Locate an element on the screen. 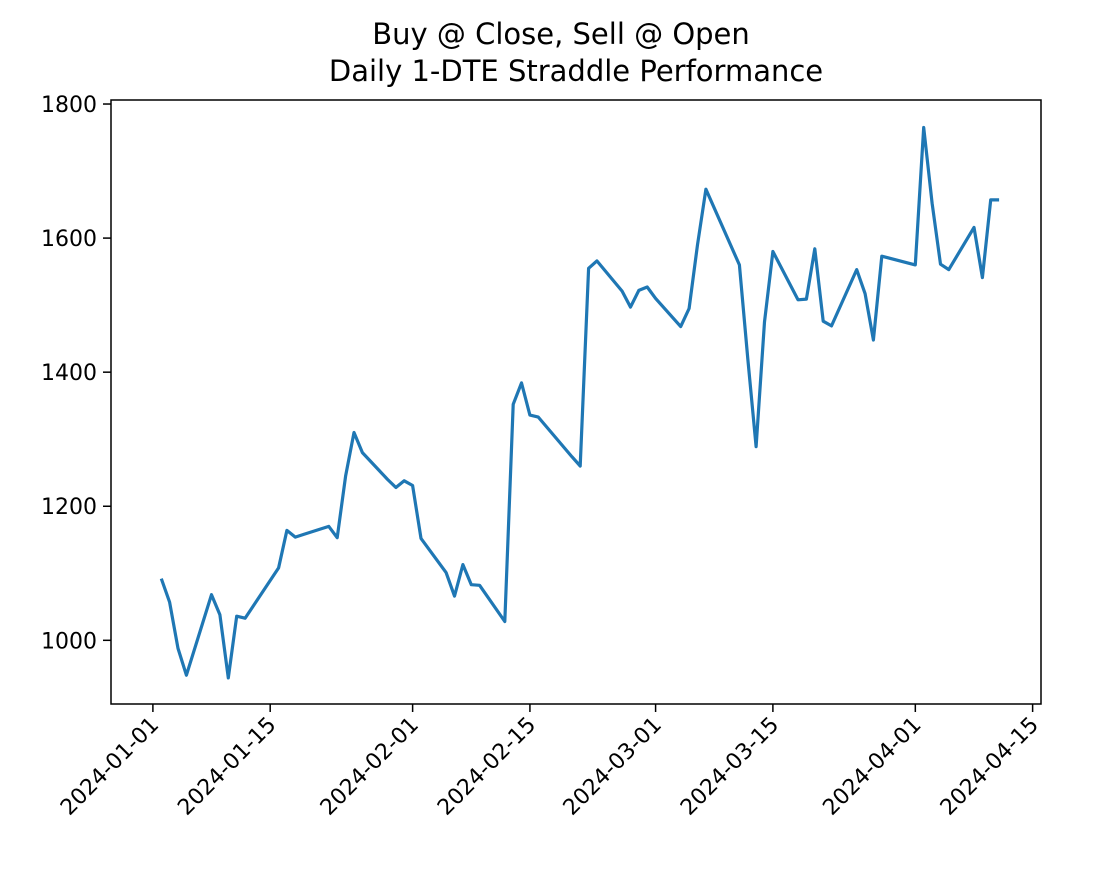 Image resolution: width=1118 pixels, height=877 pixels. chart-subtitle: Daily 1-DTE Straddle Performance is located at coordinates (576, 71).